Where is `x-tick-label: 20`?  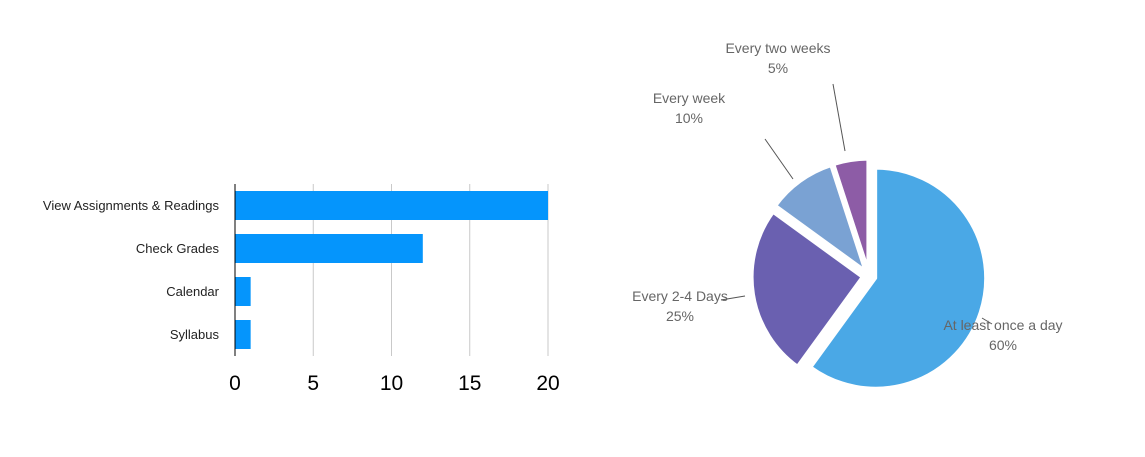
x-tick-label: 20 is located at coordinates (547, 383).